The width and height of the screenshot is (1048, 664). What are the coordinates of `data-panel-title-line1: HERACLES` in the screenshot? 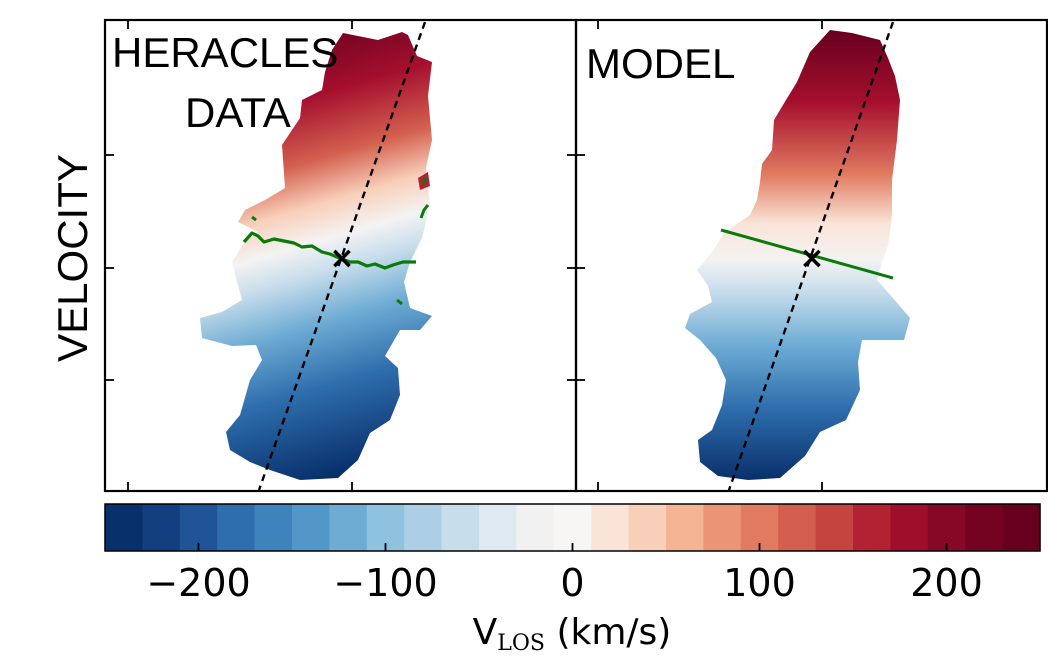 It's located at (225, 52).